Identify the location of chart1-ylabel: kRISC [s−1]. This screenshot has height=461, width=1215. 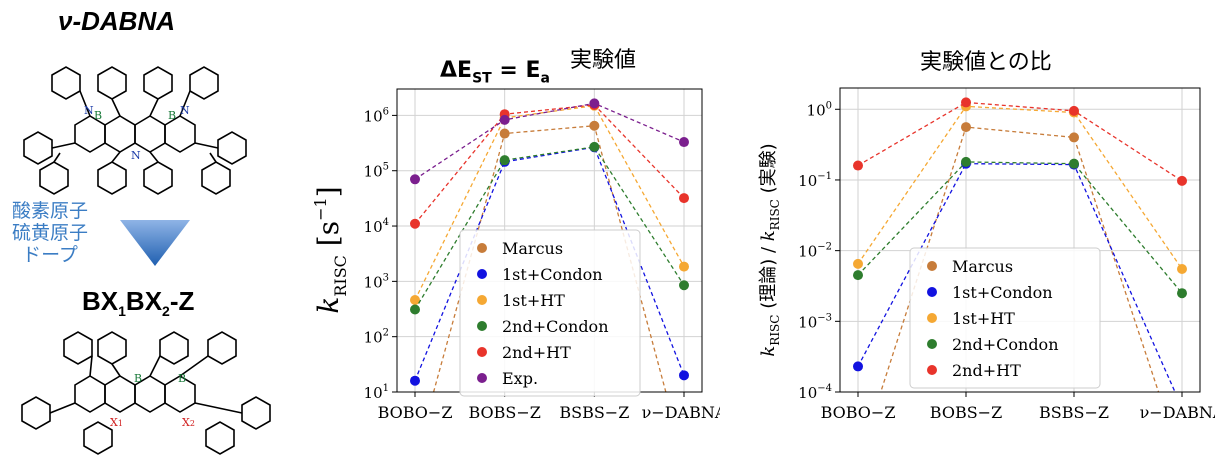
(330, 249).